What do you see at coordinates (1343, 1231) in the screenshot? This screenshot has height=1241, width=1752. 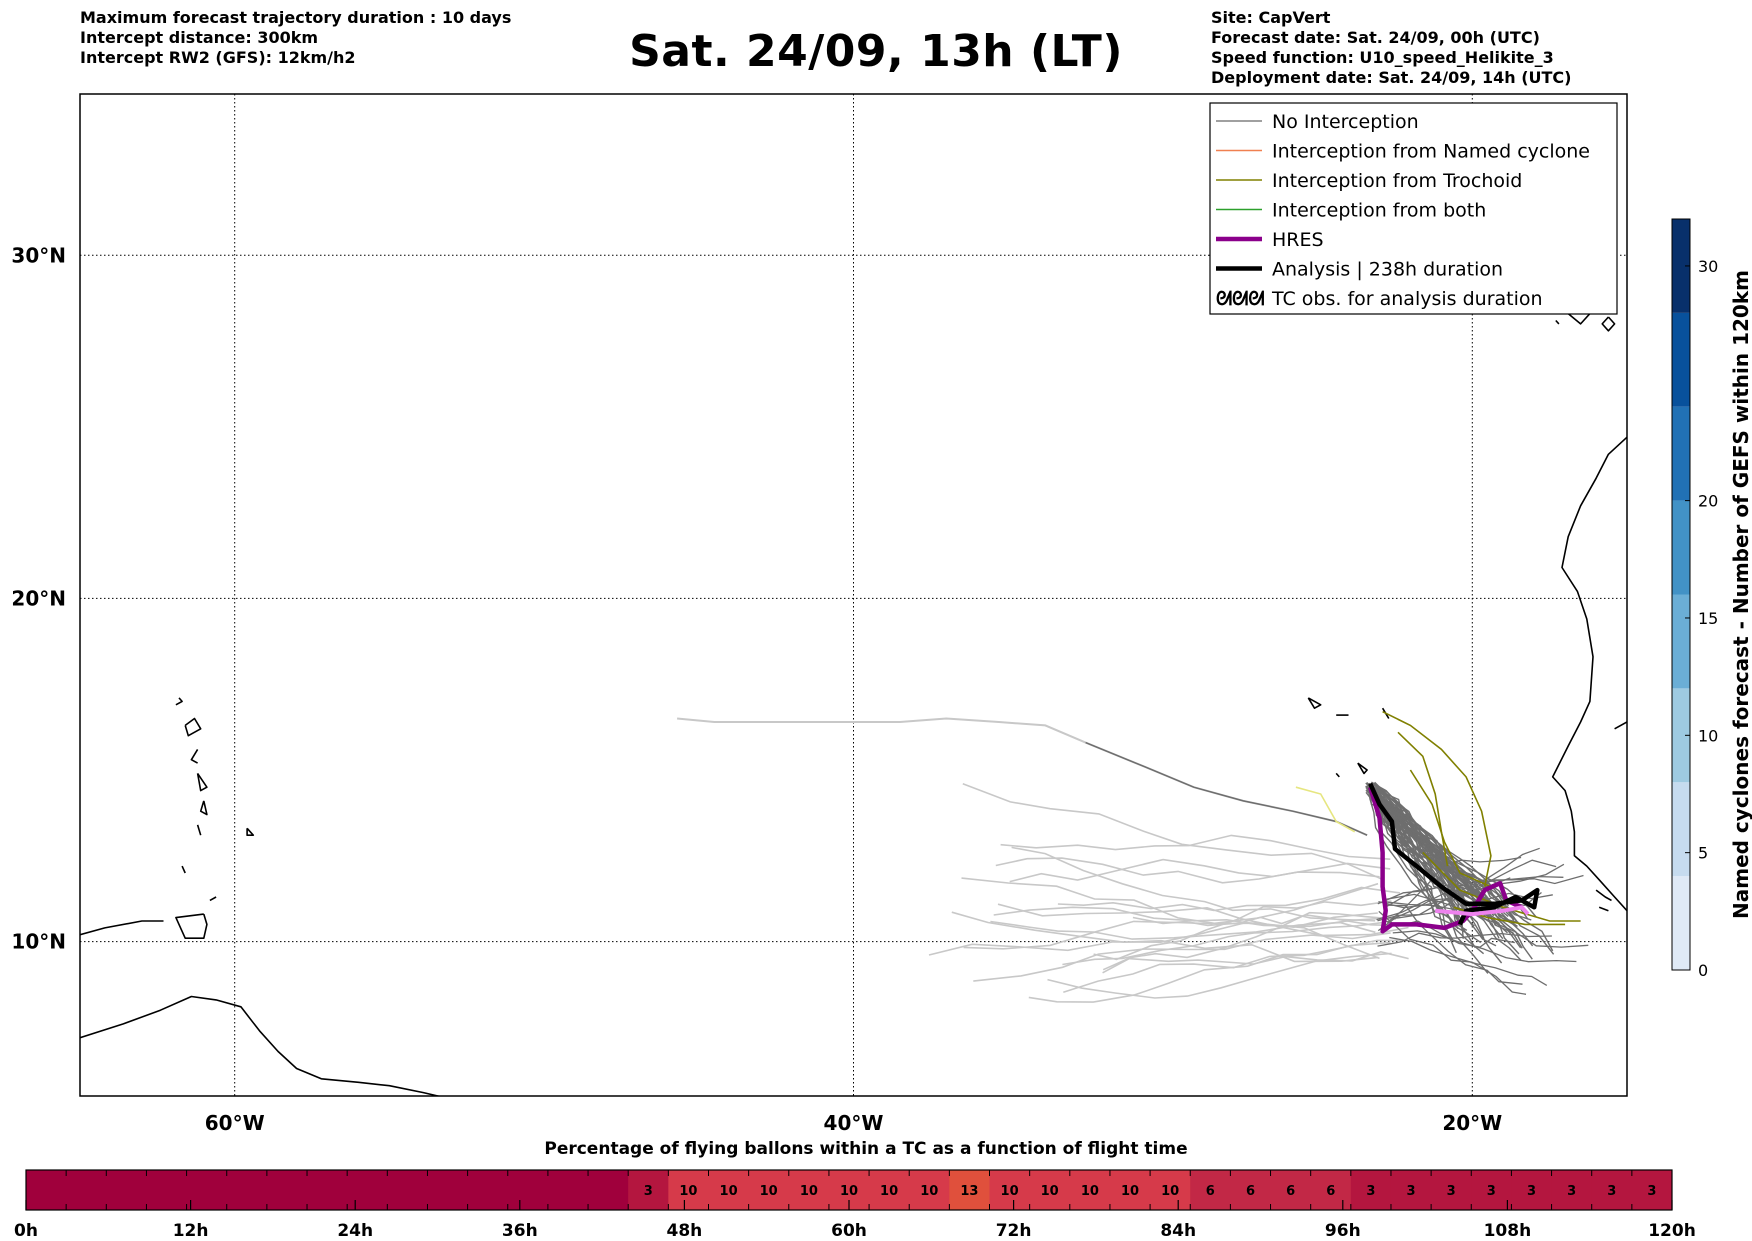 I see `strip-time-label: 96h` at bounding box center [1343, 1231].